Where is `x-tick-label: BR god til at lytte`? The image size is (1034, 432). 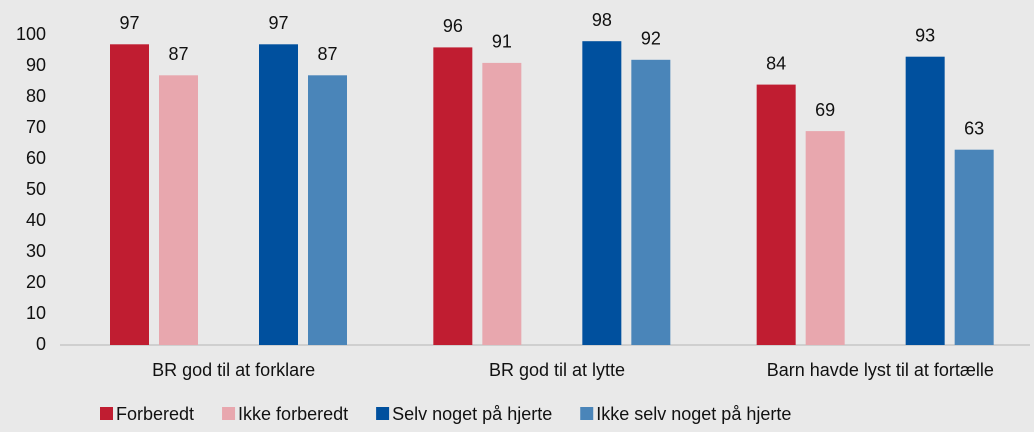 x-tick-label: BR god til at lytte is located at coordinates (557, 370).